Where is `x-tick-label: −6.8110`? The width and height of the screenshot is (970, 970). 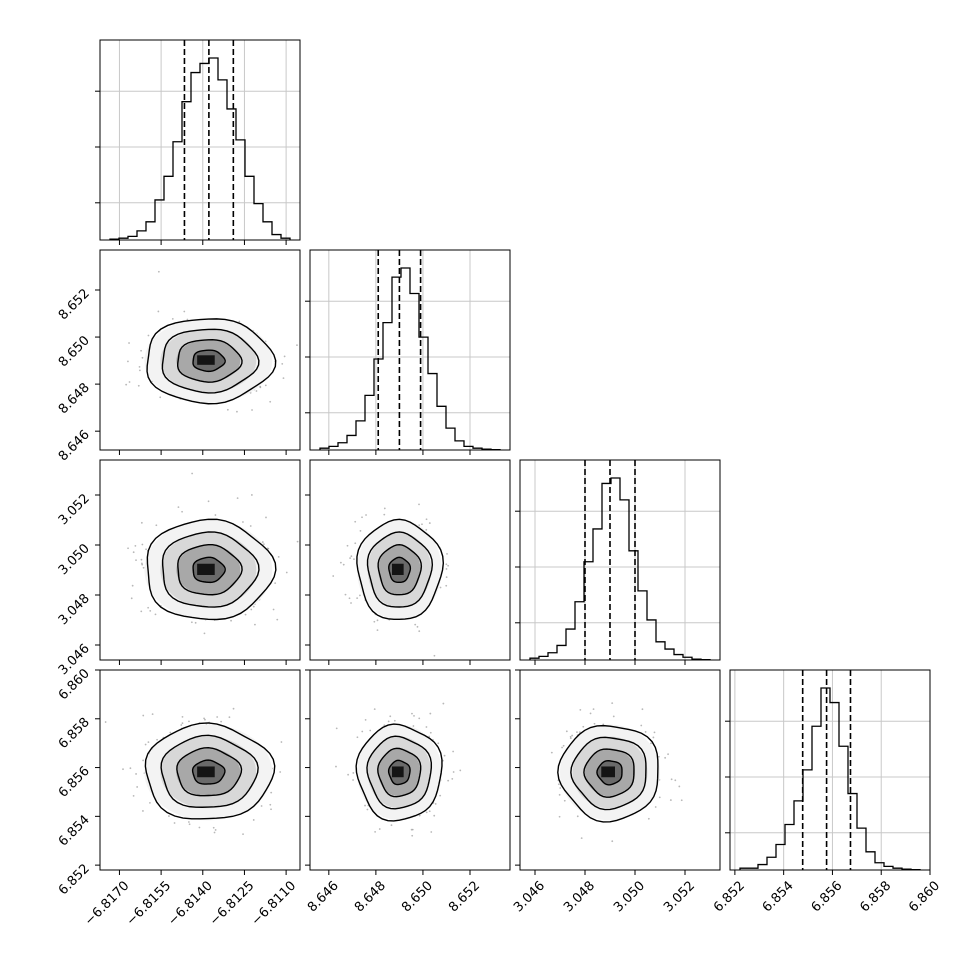 x-tick-label: −6.8110 is located at coordinates (274, 903).